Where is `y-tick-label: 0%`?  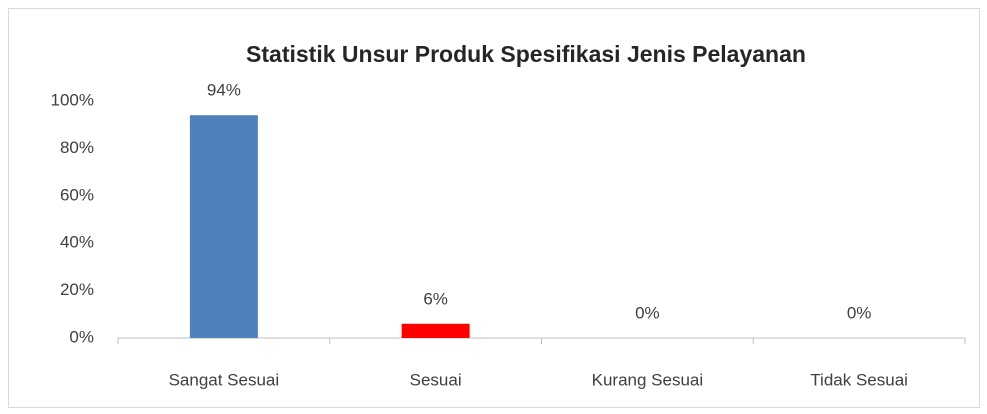 y-tick-label: 0% is located at coordinates (81, 336).